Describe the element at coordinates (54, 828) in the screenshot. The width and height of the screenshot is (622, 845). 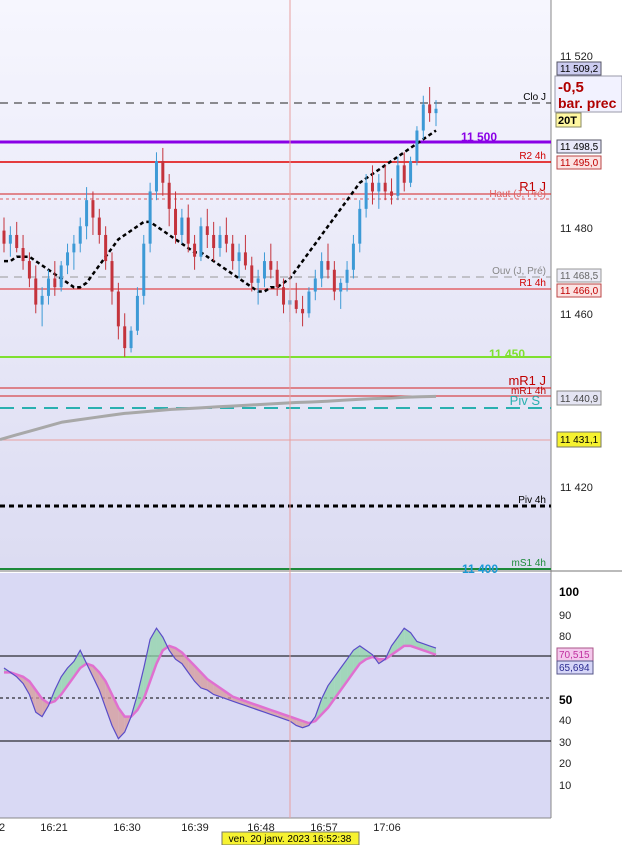
I see `time-tick: 16:21` at that location.